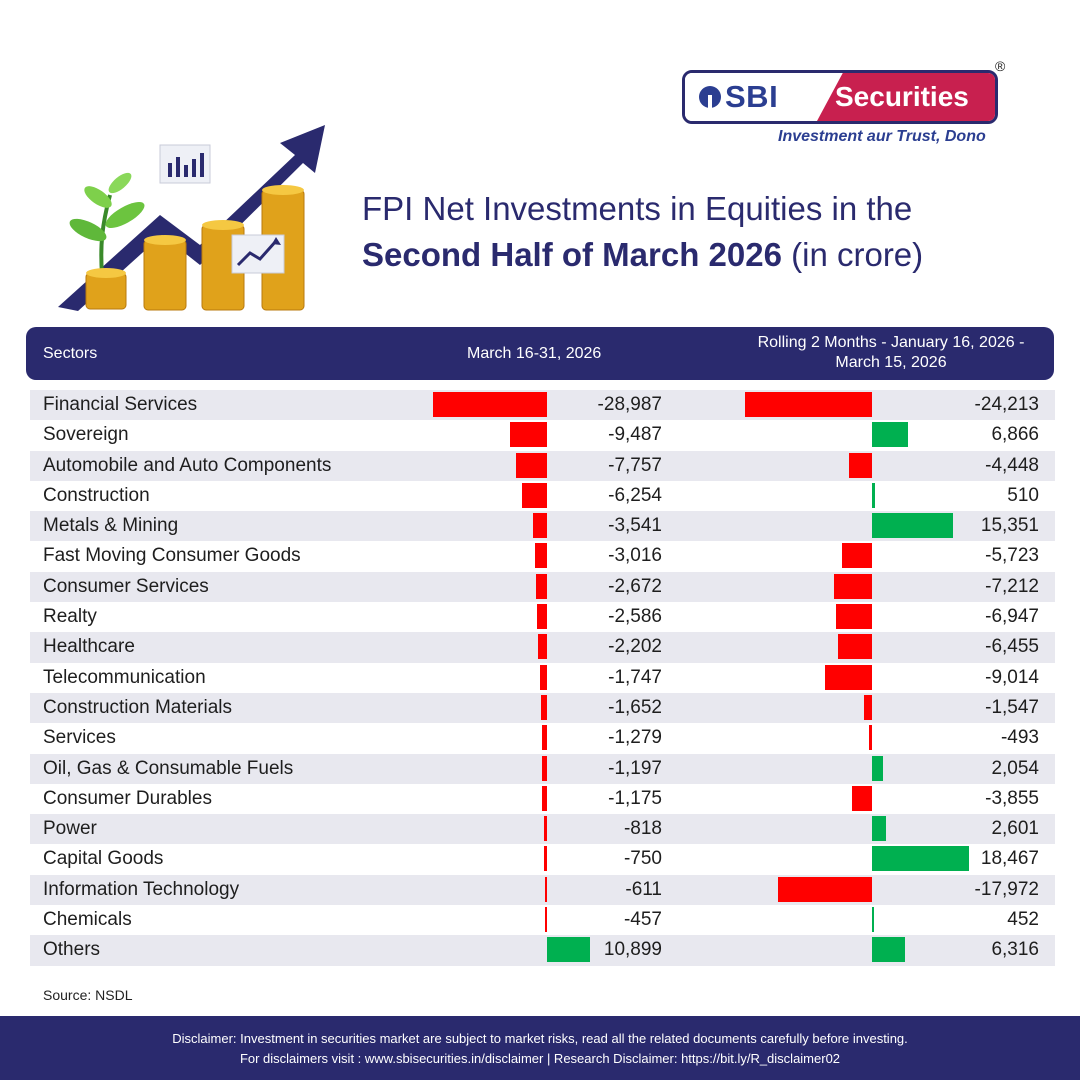 This screenshot has width=1080, height=1080. I want to click on sector-label: Chemicals, so click(87, 920).